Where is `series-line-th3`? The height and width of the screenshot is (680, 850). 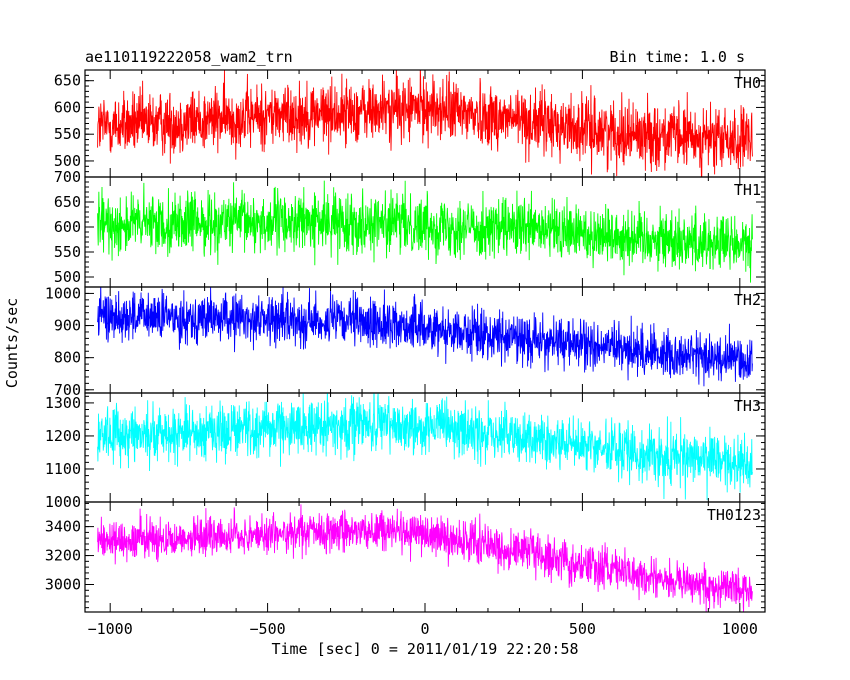
series-line-th3 is located at coordinates (425, 447).